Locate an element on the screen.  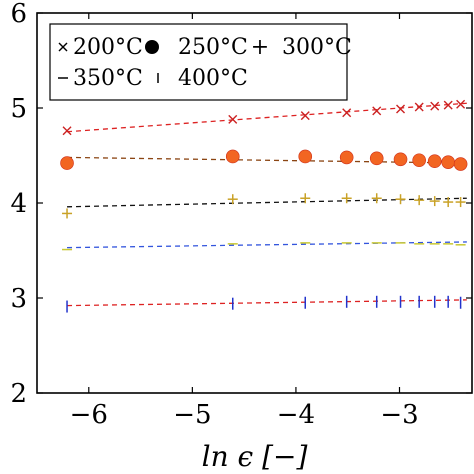
legend-plus-marker: + is located at coordinates (260, 47).